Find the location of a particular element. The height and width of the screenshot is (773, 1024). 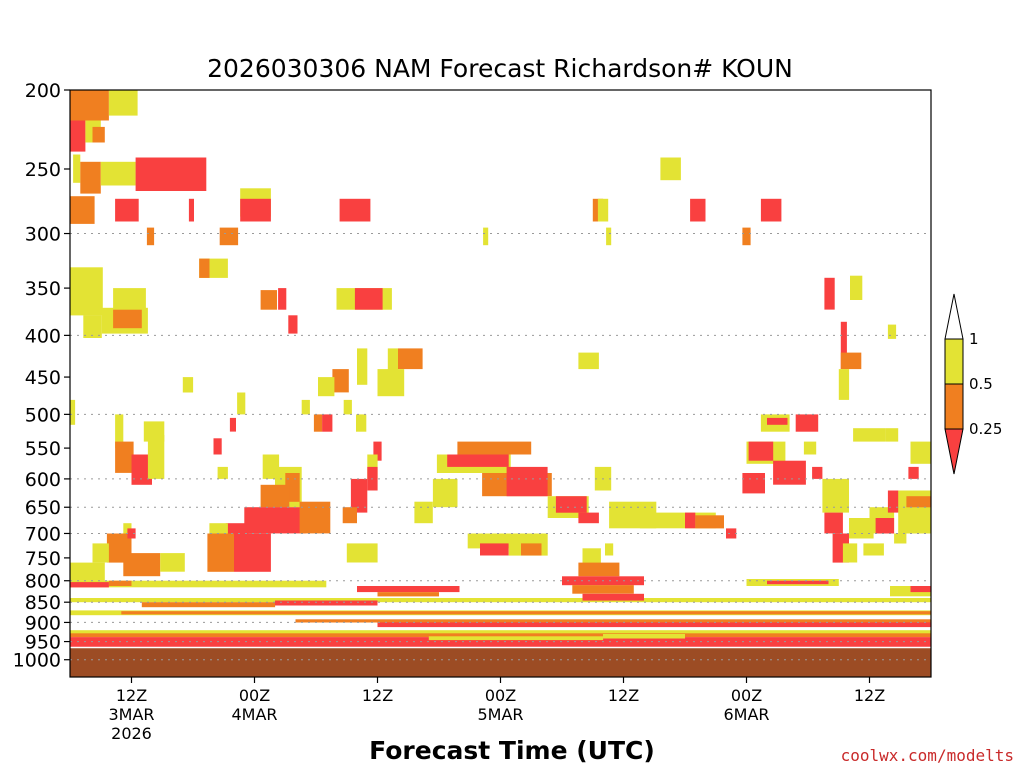

x-tick-date: 3MAR is located at coordinates (131, 714).